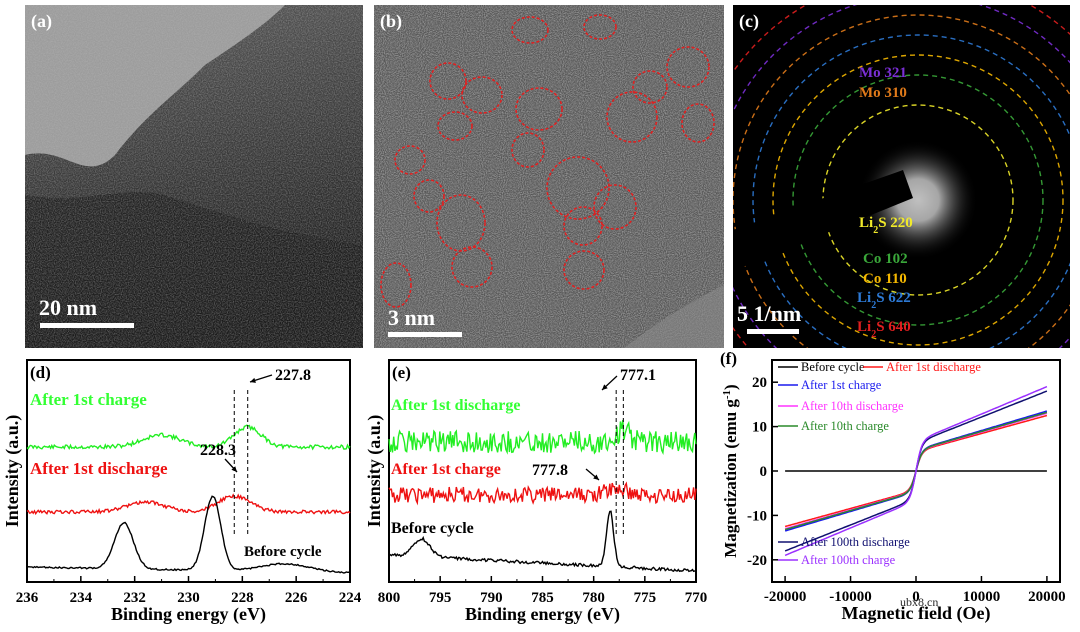  I want to click on x-axis-label: Magnetic field (Oe), so click(916, 613).